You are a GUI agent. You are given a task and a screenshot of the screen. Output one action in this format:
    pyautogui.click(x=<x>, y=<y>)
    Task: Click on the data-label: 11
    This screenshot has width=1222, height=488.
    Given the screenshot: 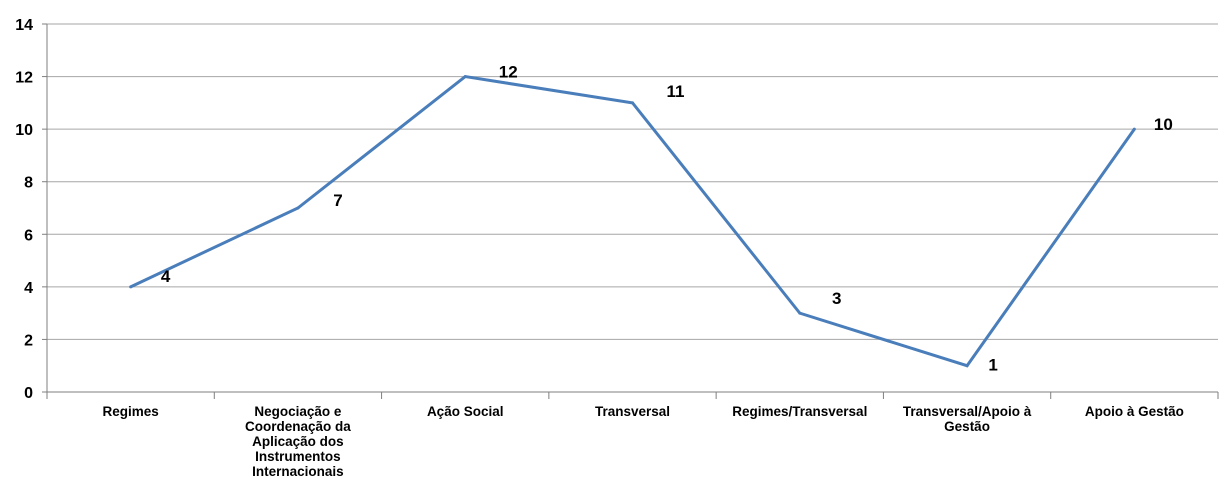 What is the action you would take?
    pyautogui.click(x=676, y=91)
    